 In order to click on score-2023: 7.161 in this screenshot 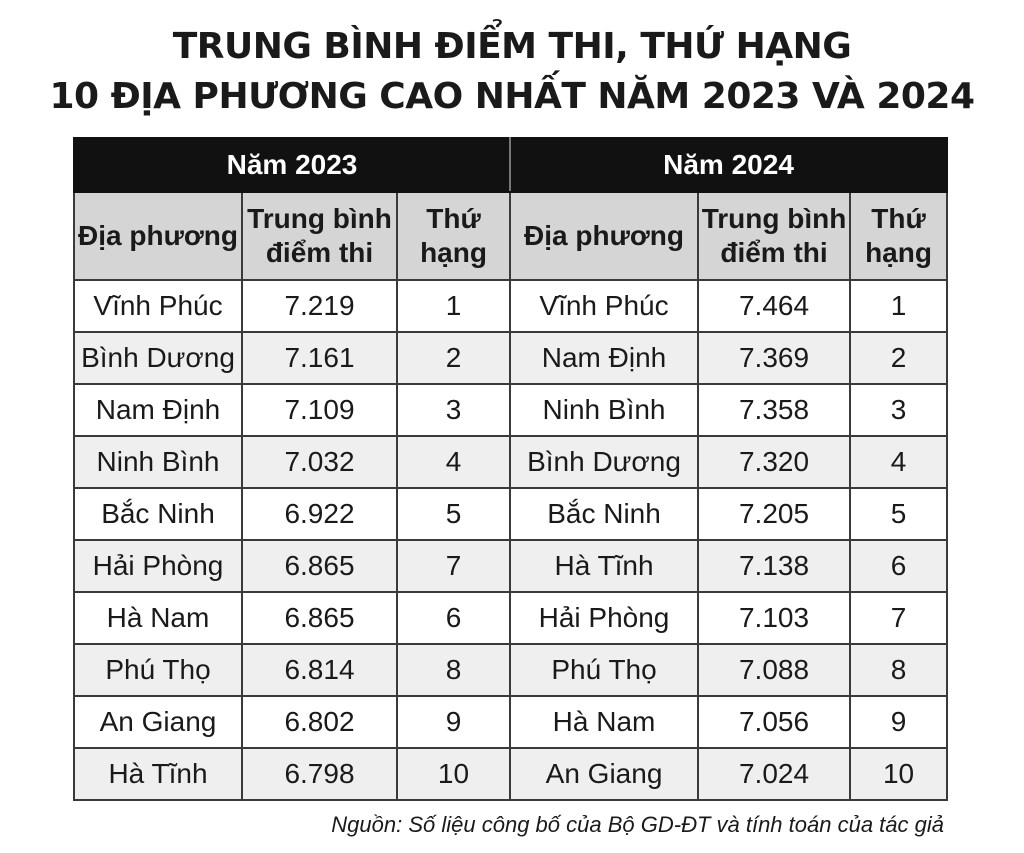, I will do `click(319, 358)`.